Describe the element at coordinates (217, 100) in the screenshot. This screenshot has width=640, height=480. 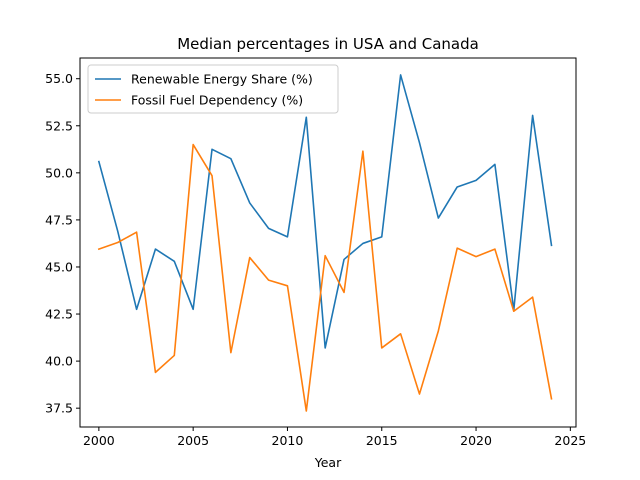
I see `legend-label-2: Fossil Fuel Dependency (%)` at that location.